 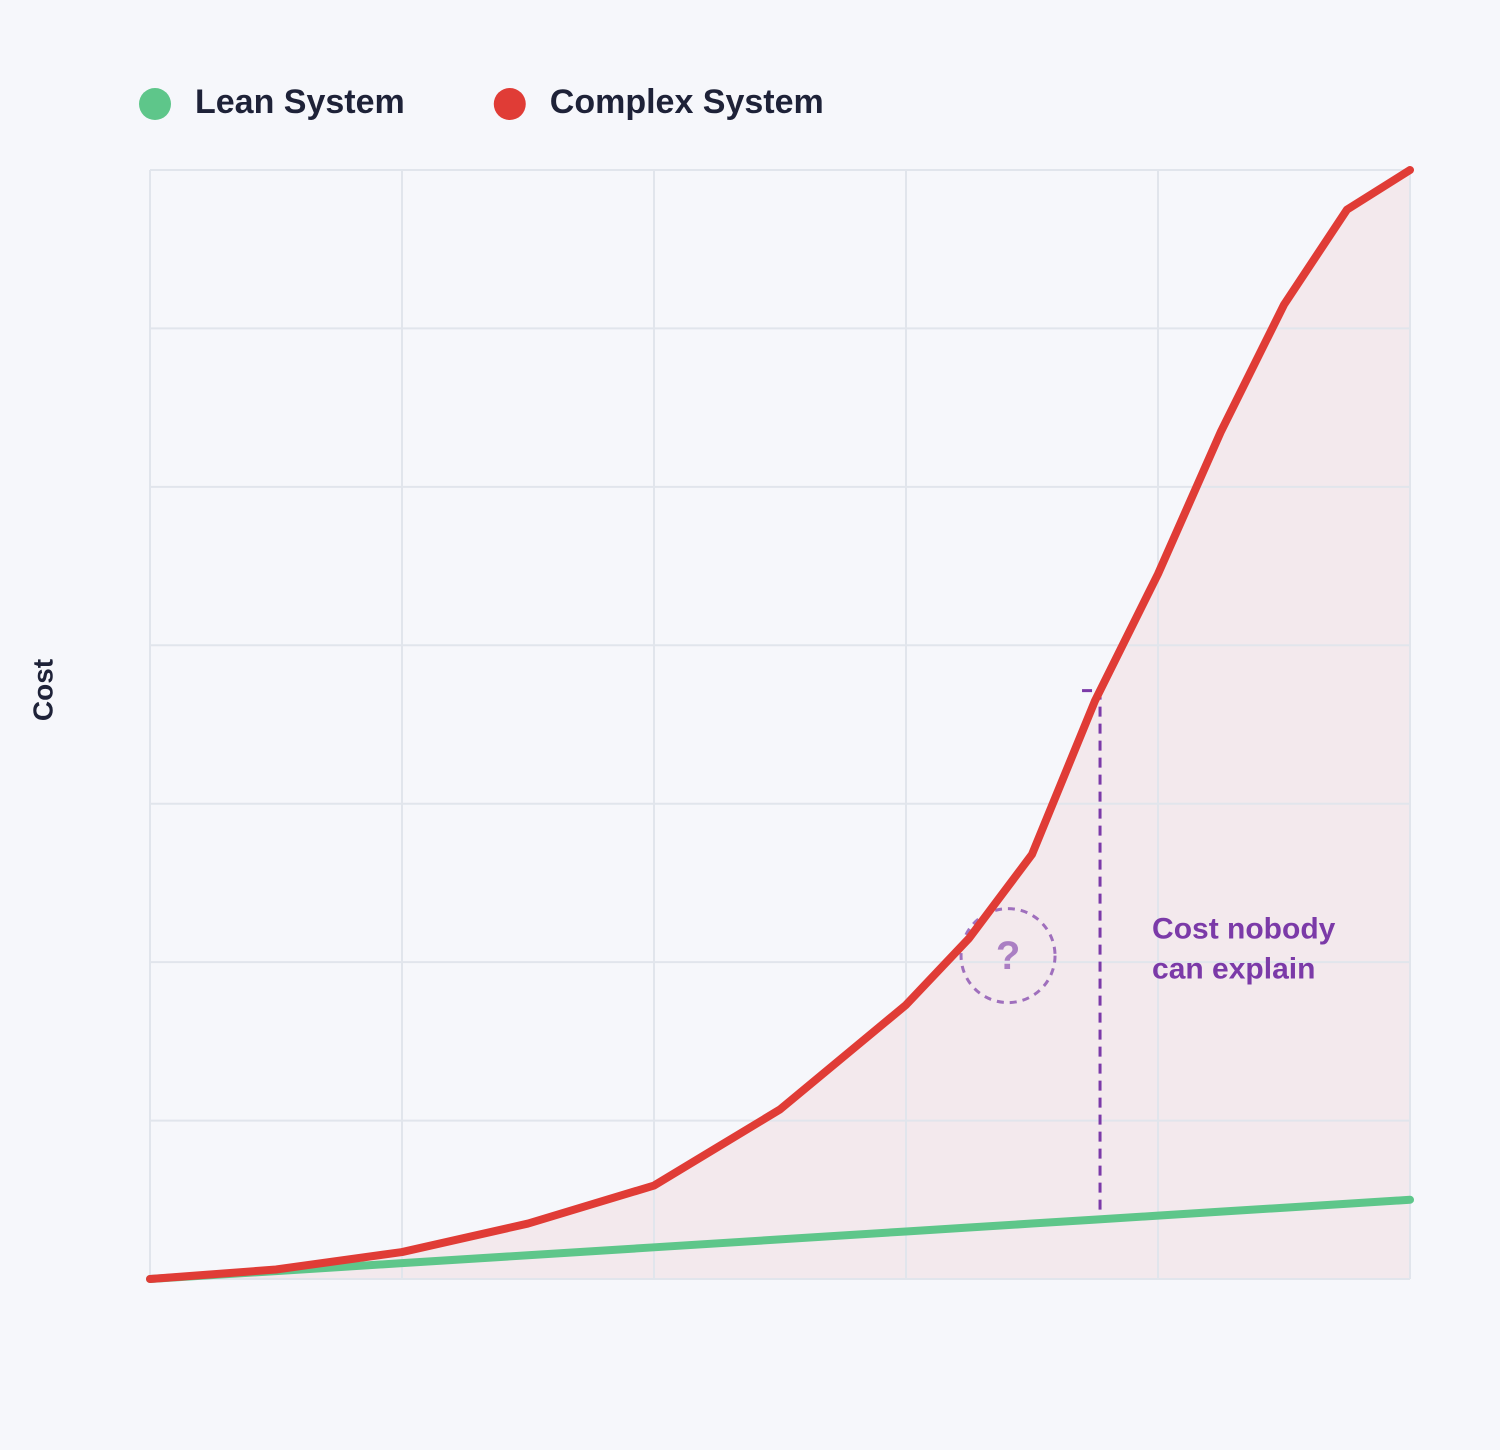 I want to click on annotation-text: Cost nobody, so click(x=1244, y=929).